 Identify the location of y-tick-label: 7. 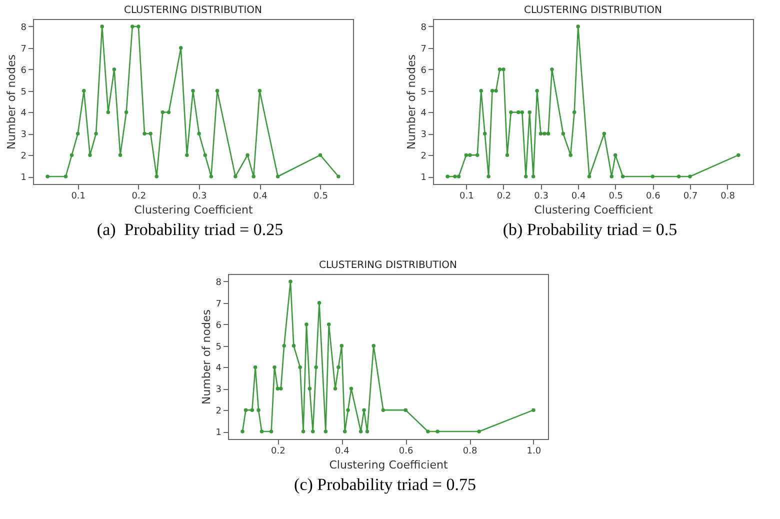
(423, 49).